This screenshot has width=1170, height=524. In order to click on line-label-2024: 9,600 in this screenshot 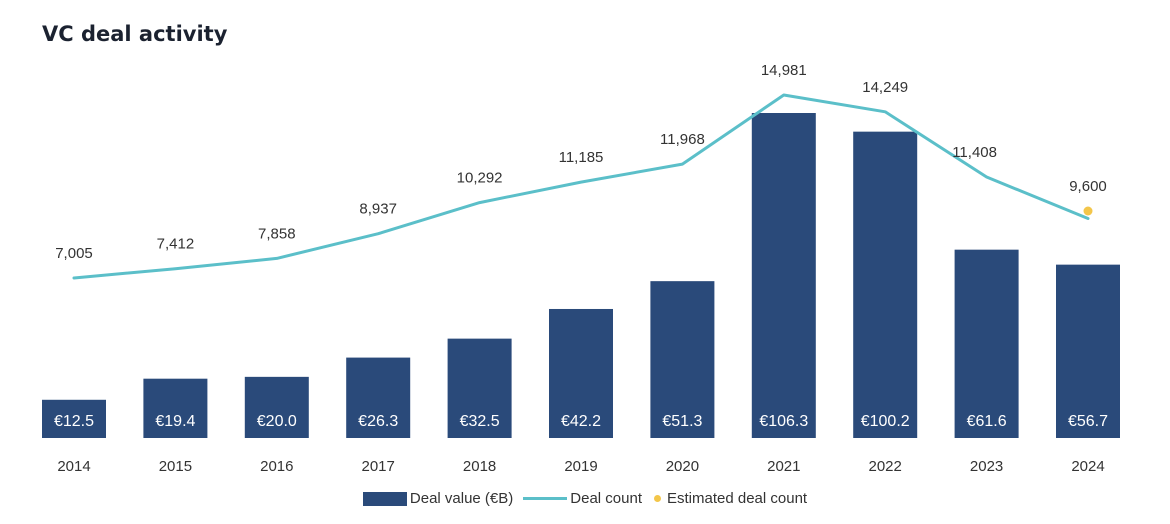, I will do `click(1088, 186)`.